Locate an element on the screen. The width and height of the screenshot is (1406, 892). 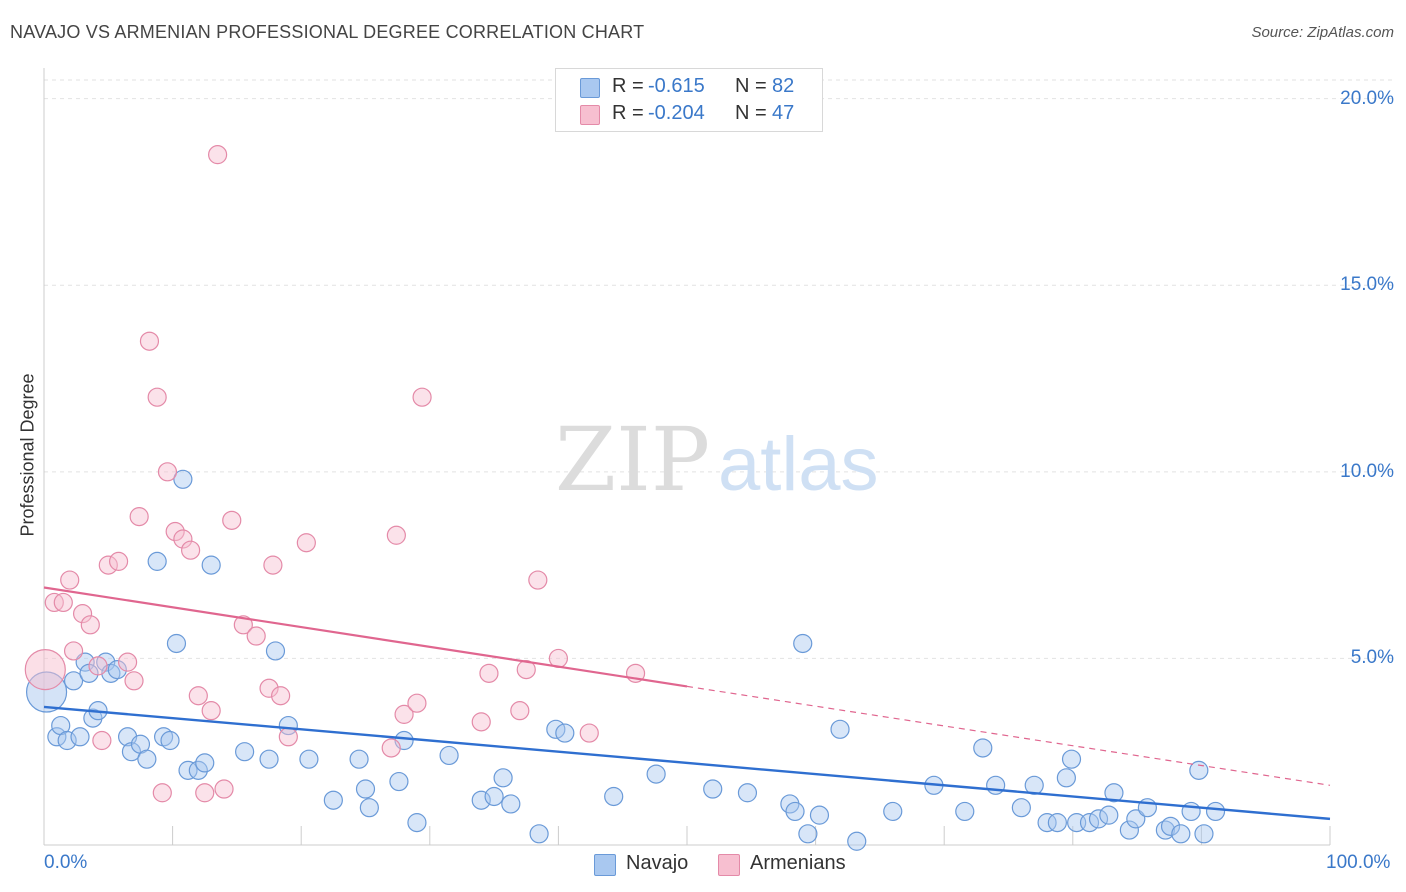
y-tick-label: 15.0% is located at coordinates (1367, 285).